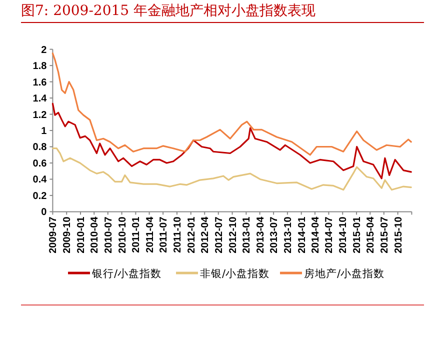  What do you see at coordinates (40, 99) in the screenshot?
I see `y-tick-label: 1.4` at bounding box center [40, 99].